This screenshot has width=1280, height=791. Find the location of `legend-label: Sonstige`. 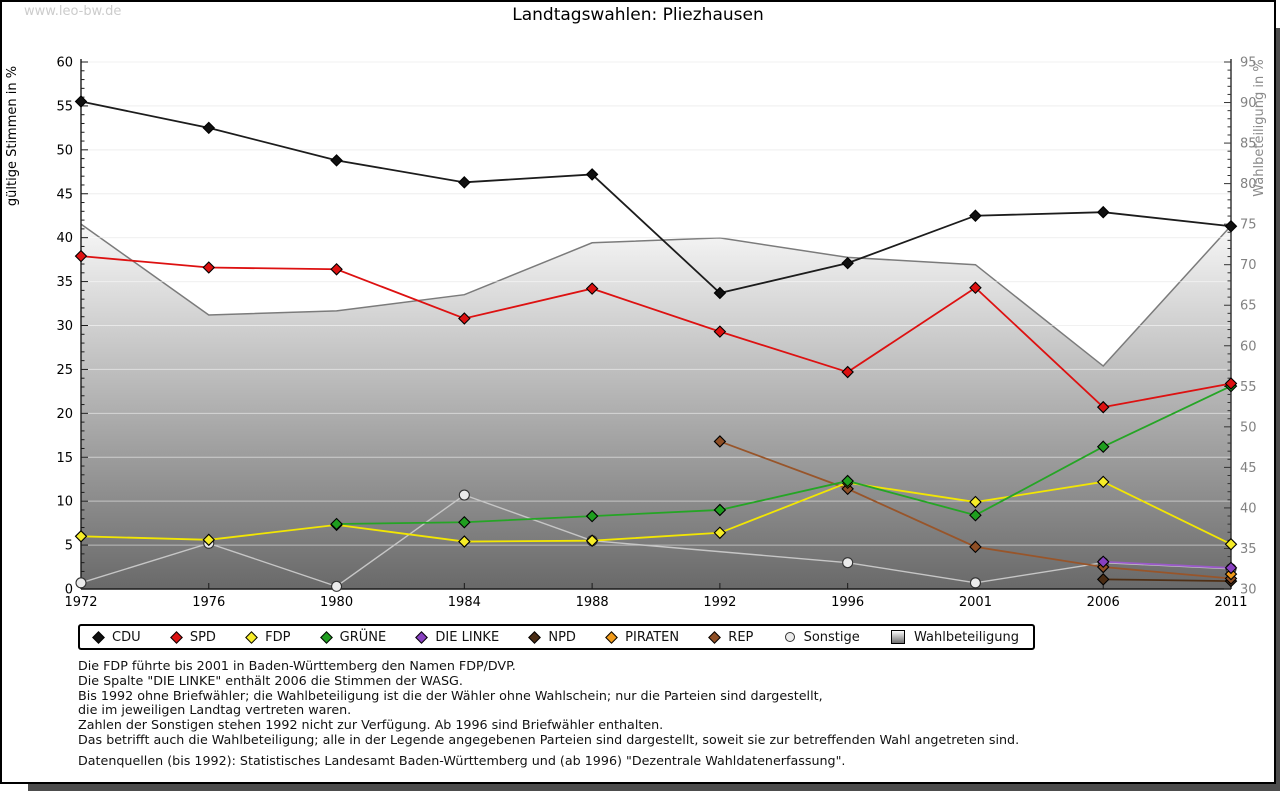

legend-label: Sonstige is located at coordinates (831, 637).